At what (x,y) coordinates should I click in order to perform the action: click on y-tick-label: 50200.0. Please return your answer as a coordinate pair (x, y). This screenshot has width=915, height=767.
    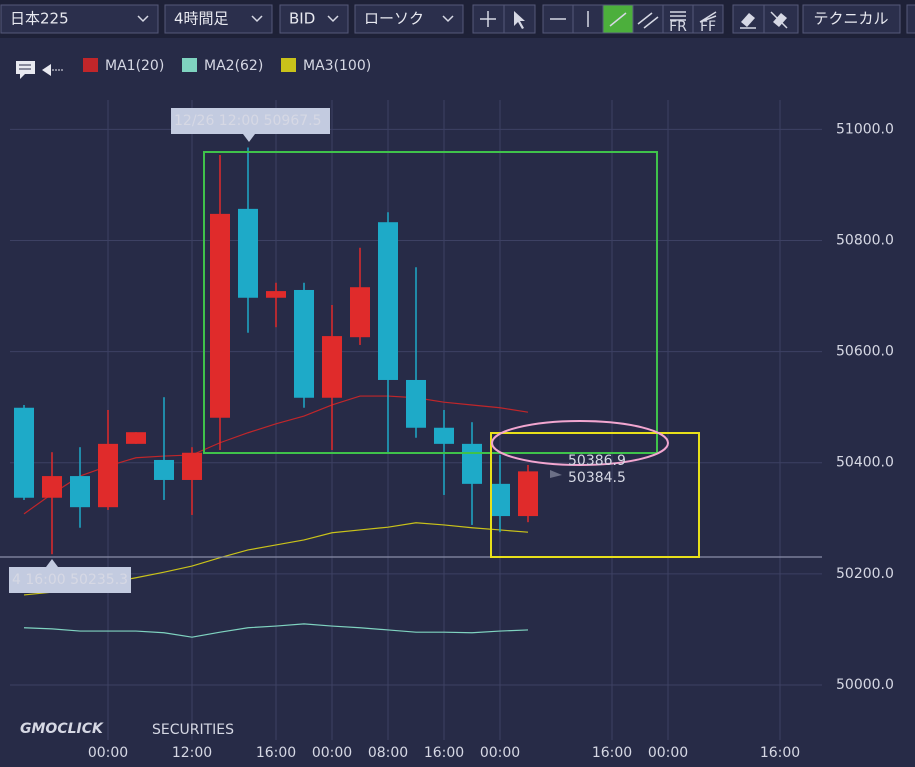
    Looking at the image, I should click on (865, 574).